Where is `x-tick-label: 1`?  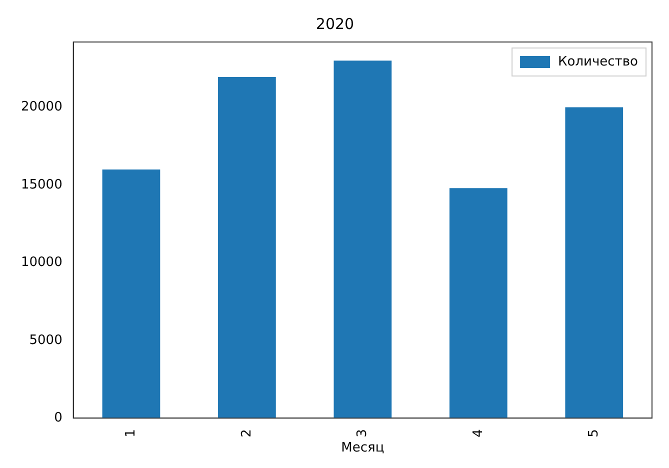 x-tick-label: 1 is located at coordinates (131, 433).